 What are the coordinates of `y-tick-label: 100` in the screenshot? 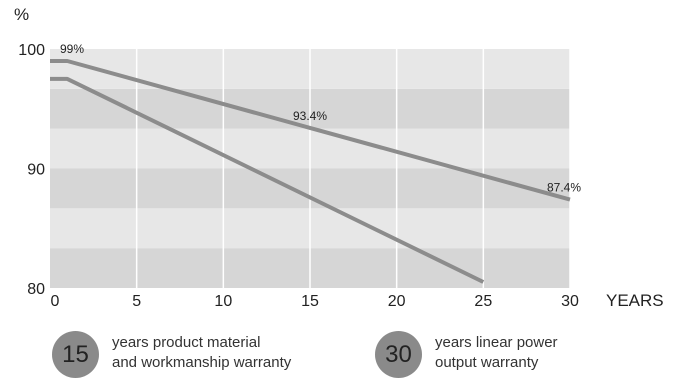 It's located at (31, 50).